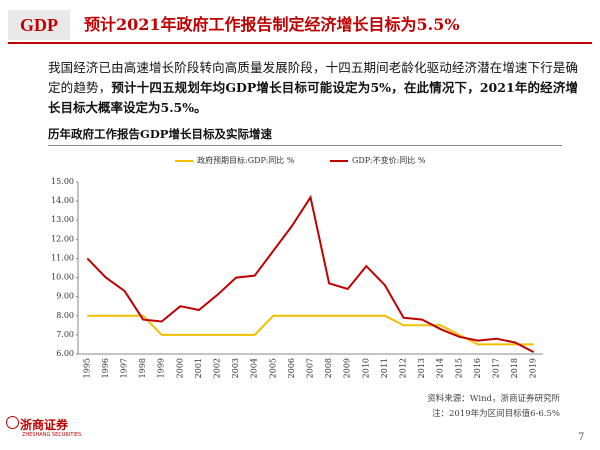  What do you see at coordinates (52, 435) in the screenshot?
I see `logo-sub: ZHESHANG SECURITIES` at bounding box center [52, 435].